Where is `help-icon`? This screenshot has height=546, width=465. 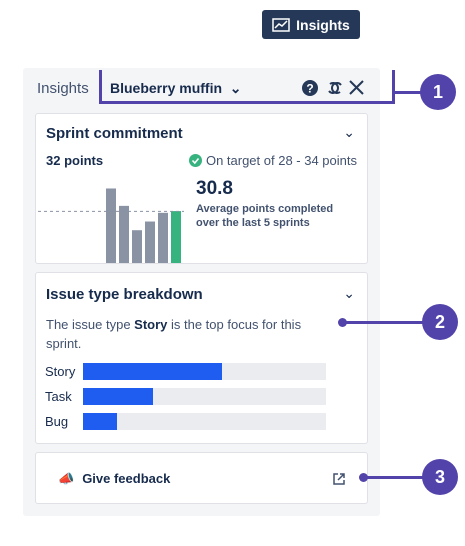 help-icon is located at coordinates (310, 88).